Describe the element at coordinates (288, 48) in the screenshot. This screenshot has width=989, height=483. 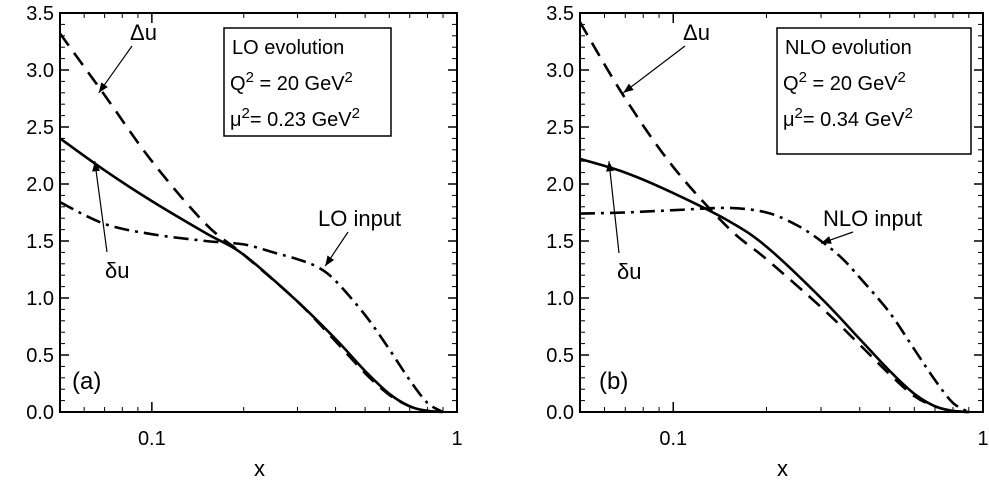
I see `legend-line-title: LO evolution` at that location.